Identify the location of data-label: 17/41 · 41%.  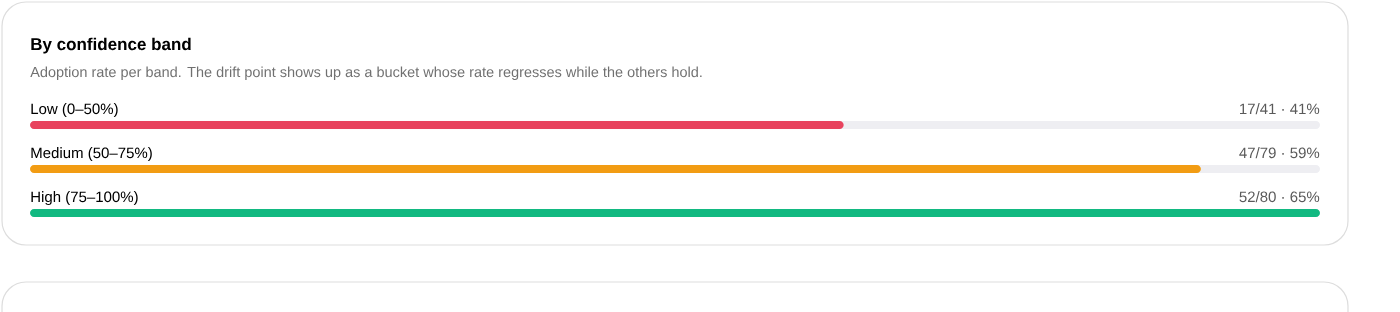
(1280, 109).